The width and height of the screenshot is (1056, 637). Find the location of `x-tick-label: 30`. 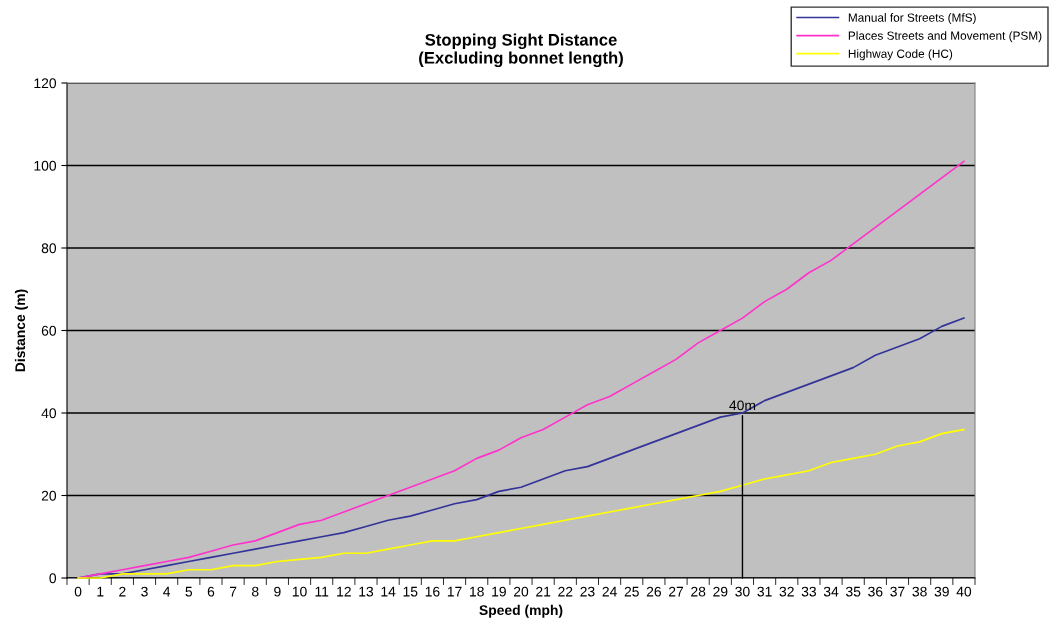

x-tick-label: 30 is located at coordinates (742, 591).